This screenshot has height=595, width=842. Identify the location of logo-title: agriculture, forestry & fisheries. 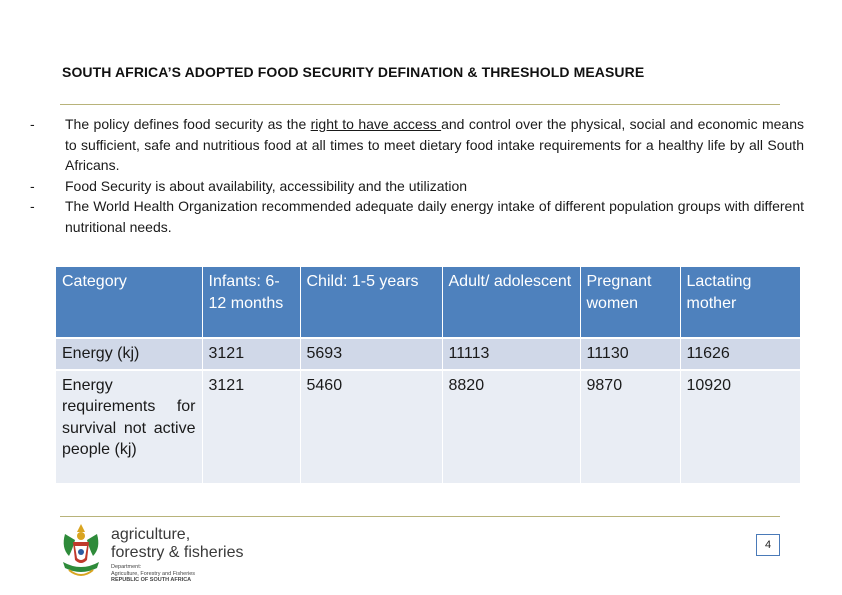
(177, 544).